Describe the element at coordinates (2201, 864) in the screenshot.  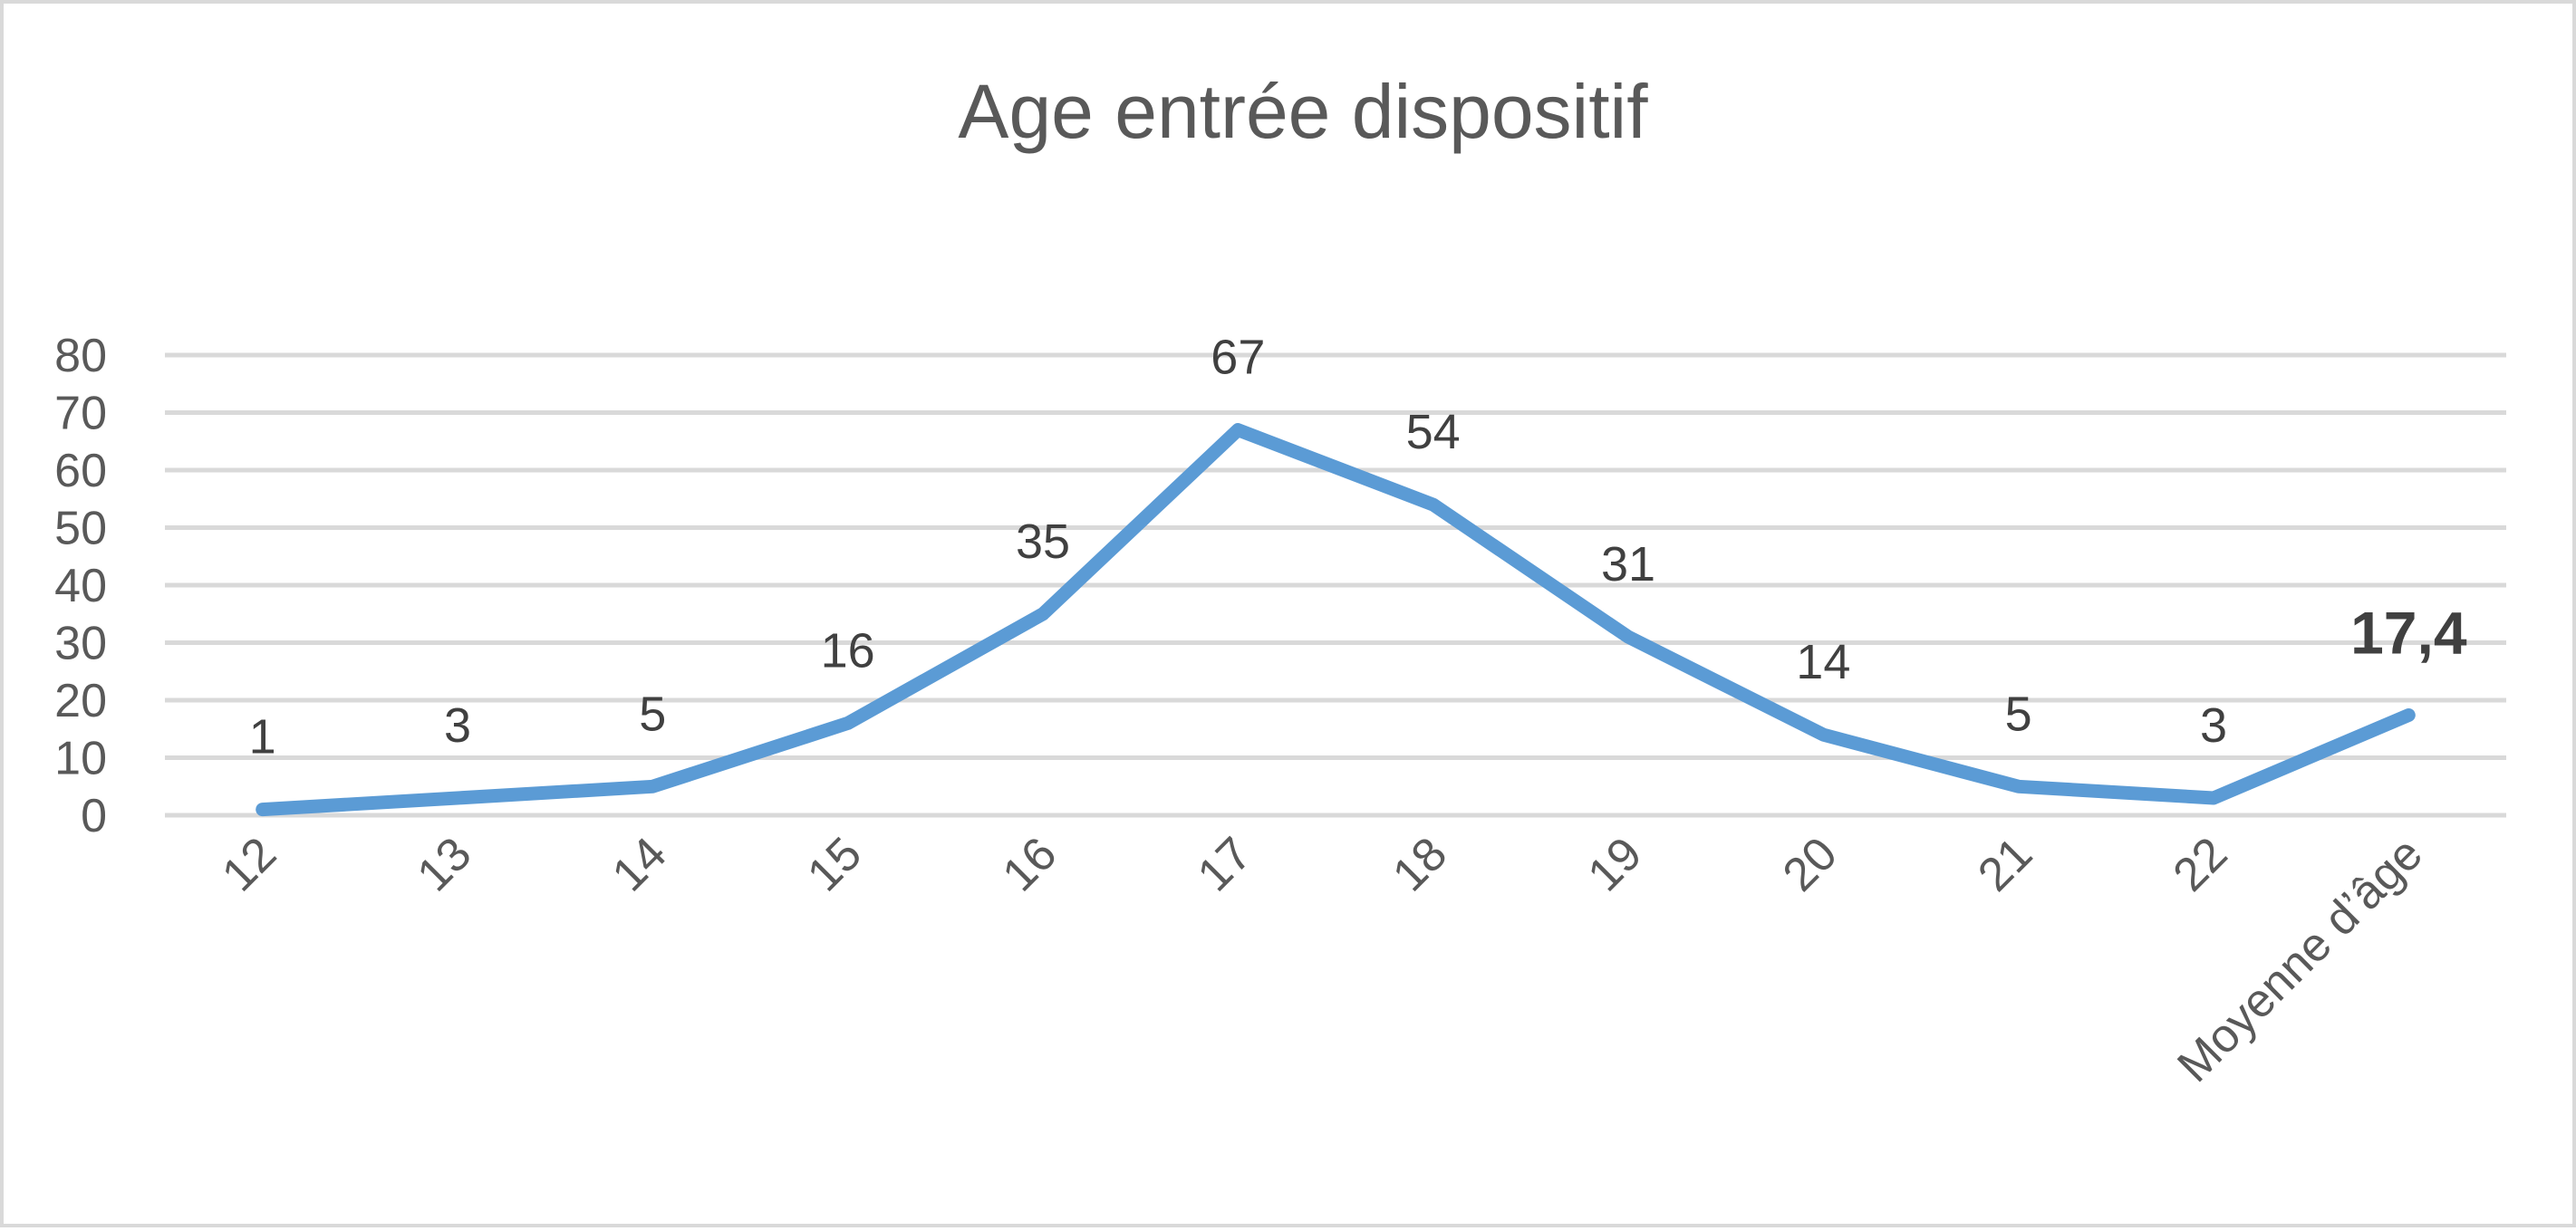
I see `x-tick-label: 22` at that location.